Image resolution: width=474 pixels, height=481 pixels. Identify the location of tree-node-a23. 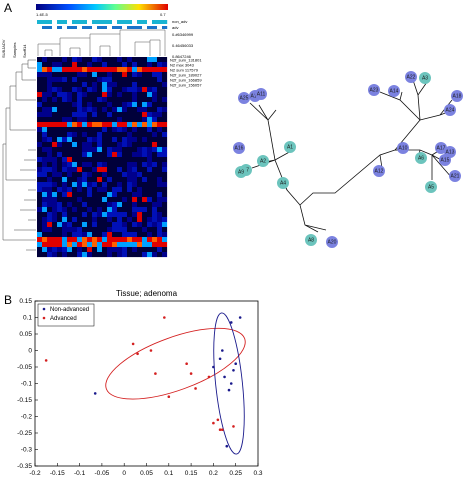
(374, 90).